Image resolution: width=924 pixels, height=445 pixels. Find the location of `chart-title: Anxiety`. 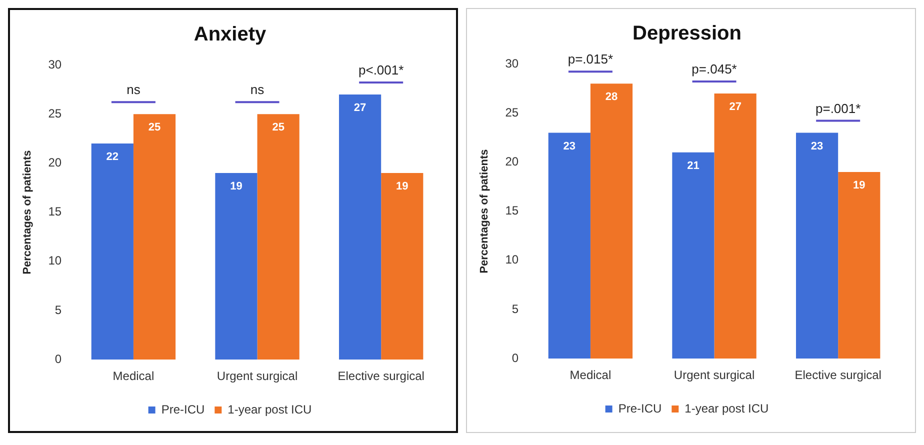

chart-title: Anxiety is located at coordinates (230, 35).